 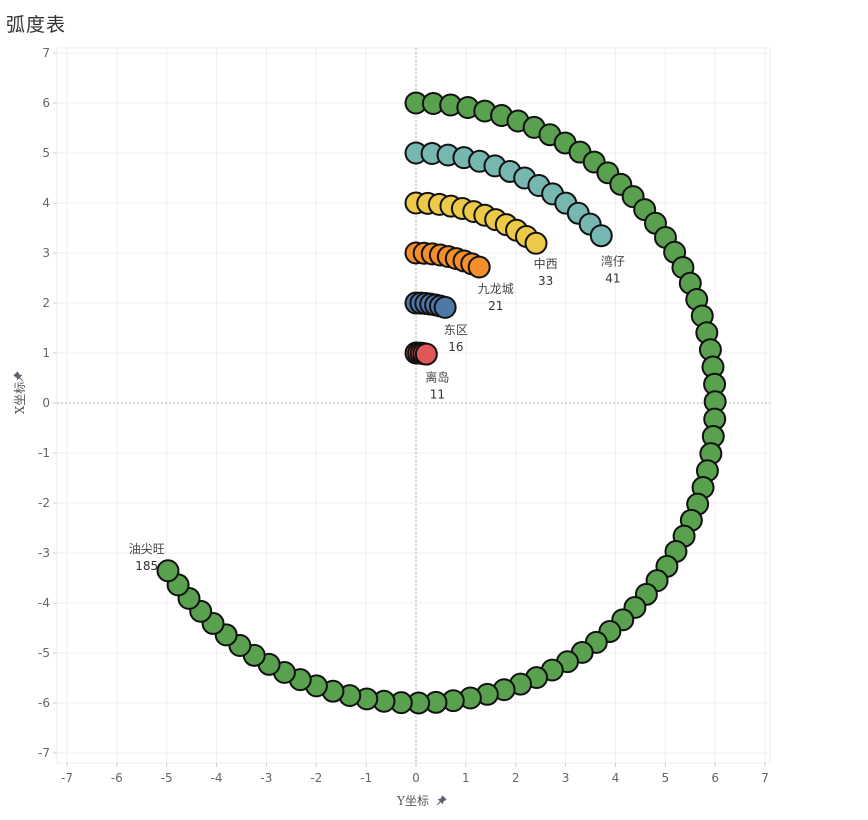 What do you see at coordinates (44, 453) in the screenshot?
I see `y-tick-label: -1` at bounding box center [44, 453].